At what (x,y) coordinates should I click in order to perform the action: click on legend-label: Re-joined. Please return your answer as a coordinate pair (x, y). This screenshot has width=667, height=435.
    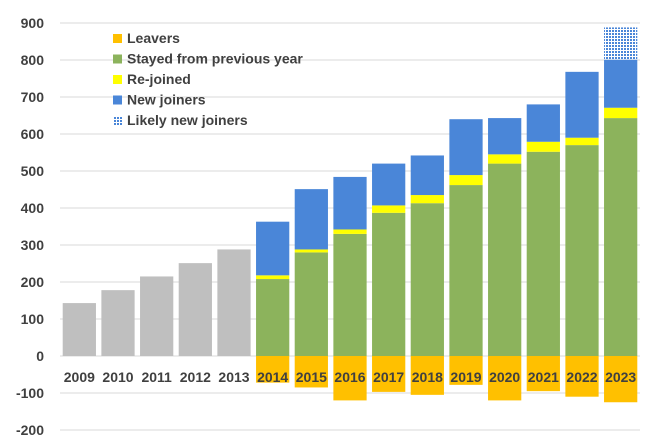
    Looking at the image, I should click on (159, 79).